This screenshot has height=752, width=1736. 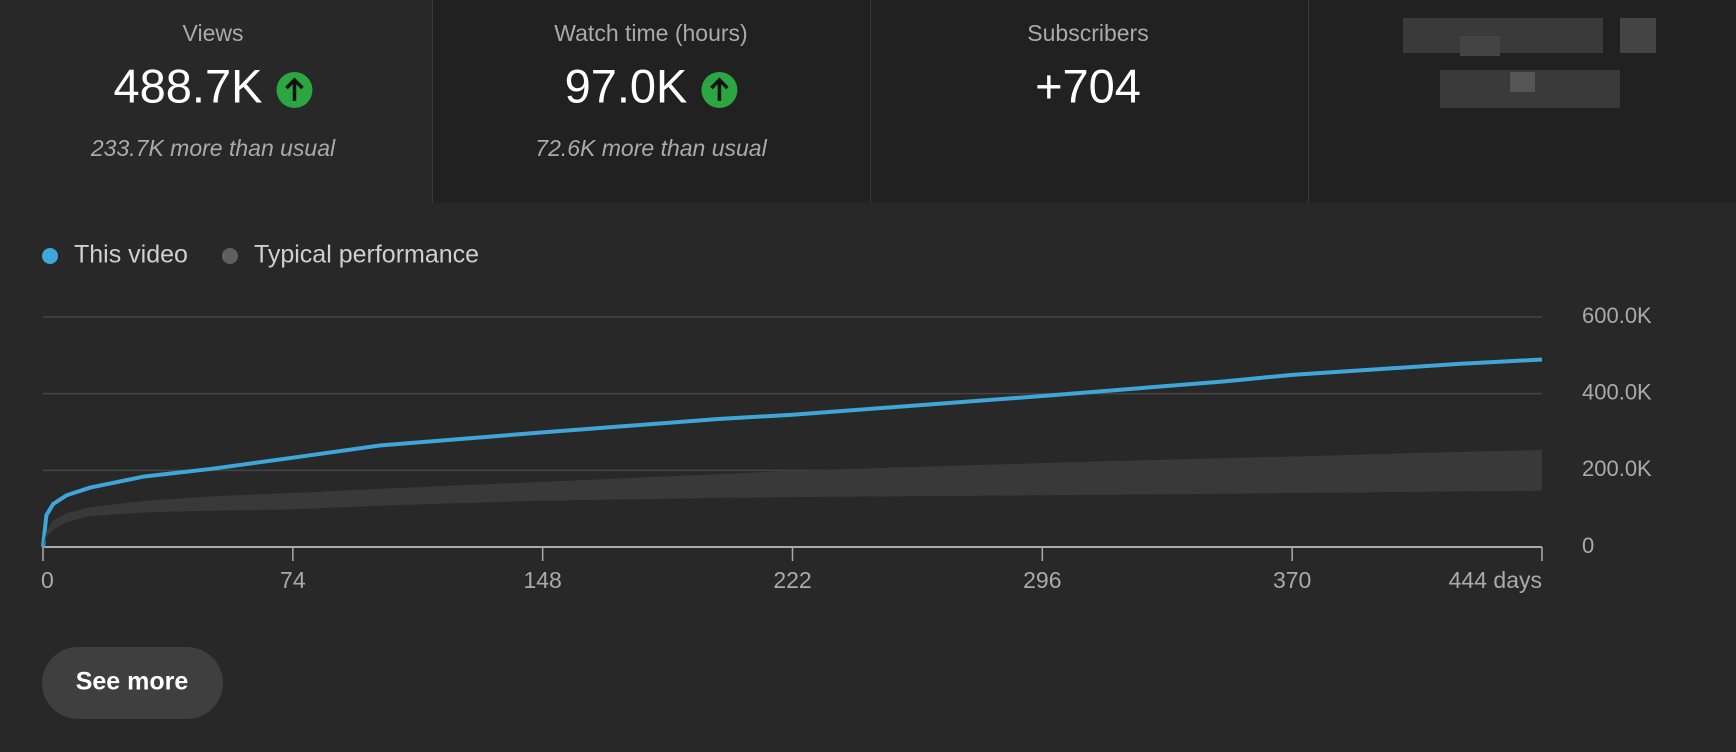 I want to click on y-tick-label: 0, so click(x=1588, y=545).